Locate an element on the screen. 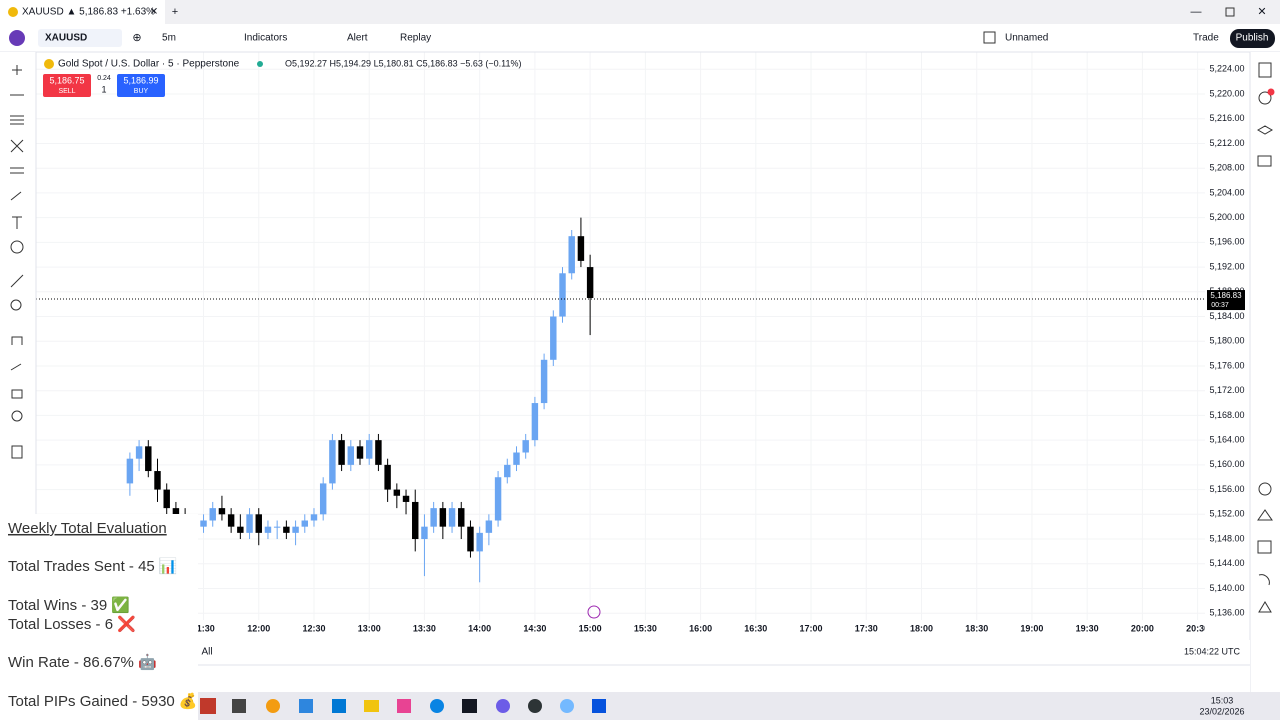  y-tick-label: 5,204.00 is located at coordinates (1226, 192).